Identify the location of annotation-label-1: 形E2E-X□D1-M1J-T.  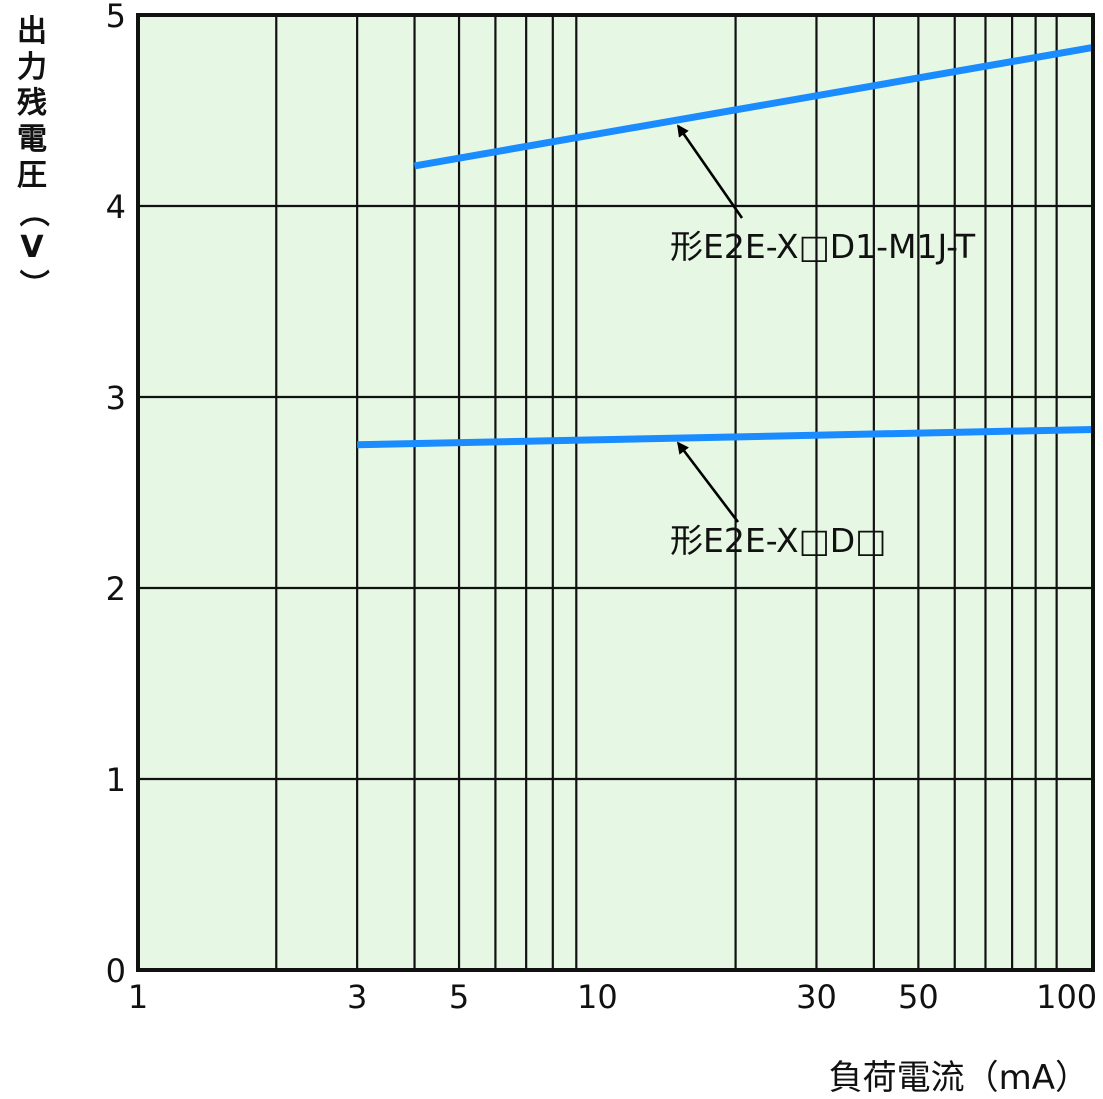
(823, 246).